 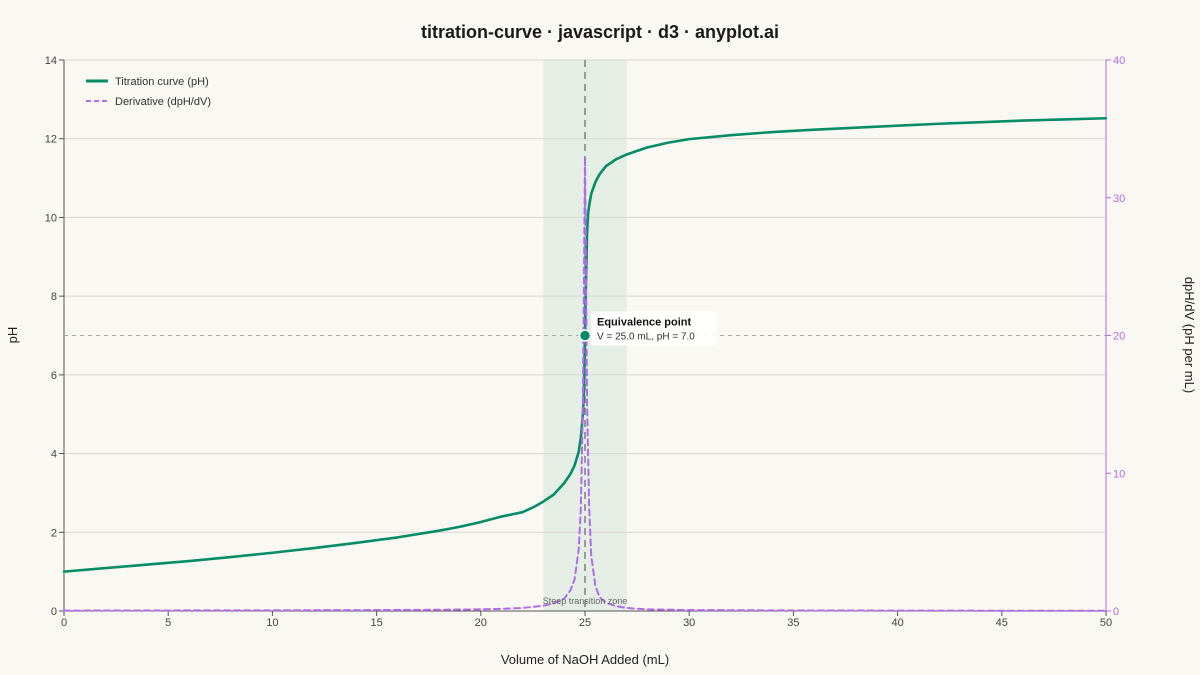 What do you see at coordinates (163, 102) in the screenshot?
I see `legend-label: Derivative (dpH/dV)` at bounding box center [163, 102].